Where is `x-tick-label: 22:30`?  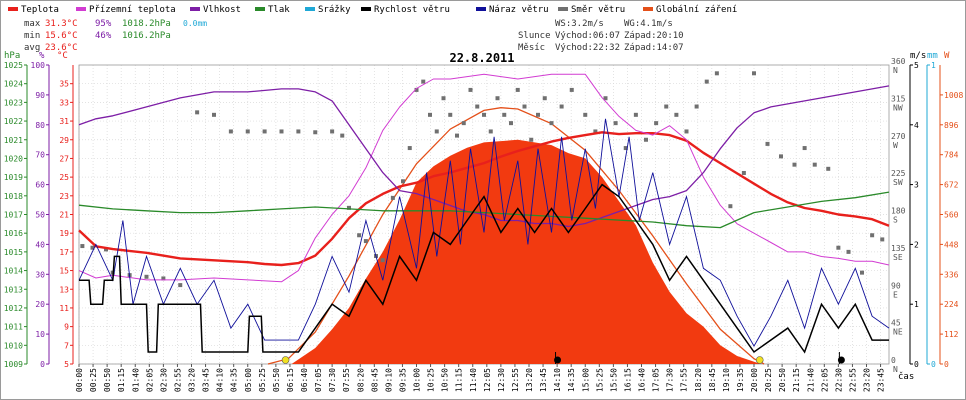 x-tick-label: 22:30 is located at coordinates (838, 380).